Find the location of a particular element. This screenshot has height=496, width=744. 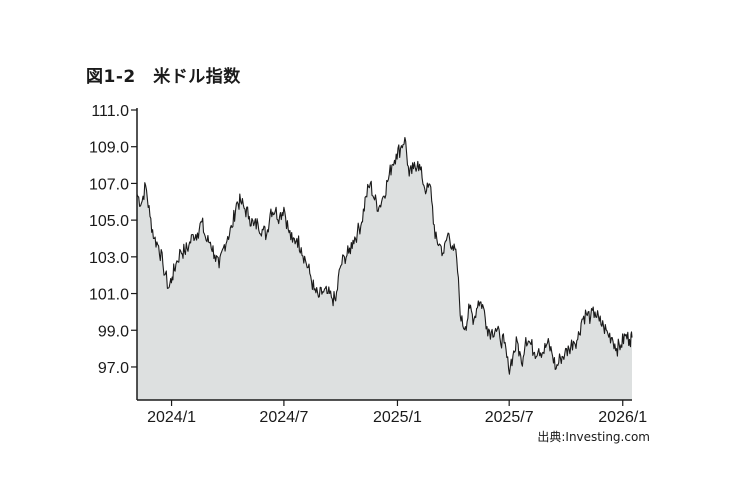

y-tick-label: 109.0 is located at coordinates (109, 148).